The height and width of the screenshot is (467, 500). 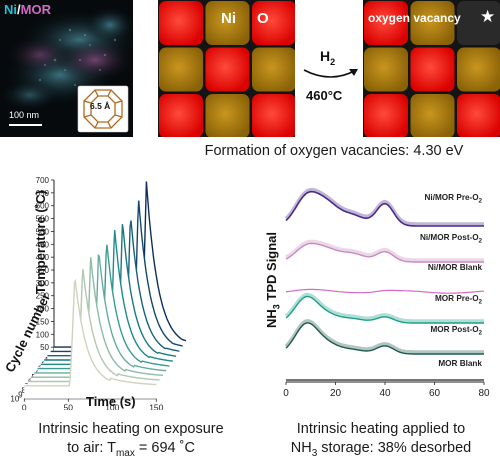 What do you see at coordinates (228, 18) in the screenshot?
I see `ni-atom-label: Ni` at bounding box center [228, 18].